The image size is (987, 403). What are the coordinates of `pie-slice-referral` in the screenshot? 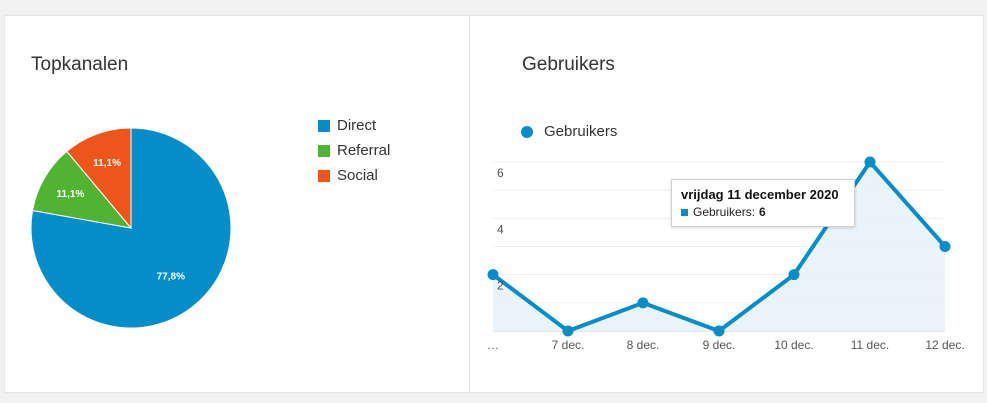 It's located at (82, 189).